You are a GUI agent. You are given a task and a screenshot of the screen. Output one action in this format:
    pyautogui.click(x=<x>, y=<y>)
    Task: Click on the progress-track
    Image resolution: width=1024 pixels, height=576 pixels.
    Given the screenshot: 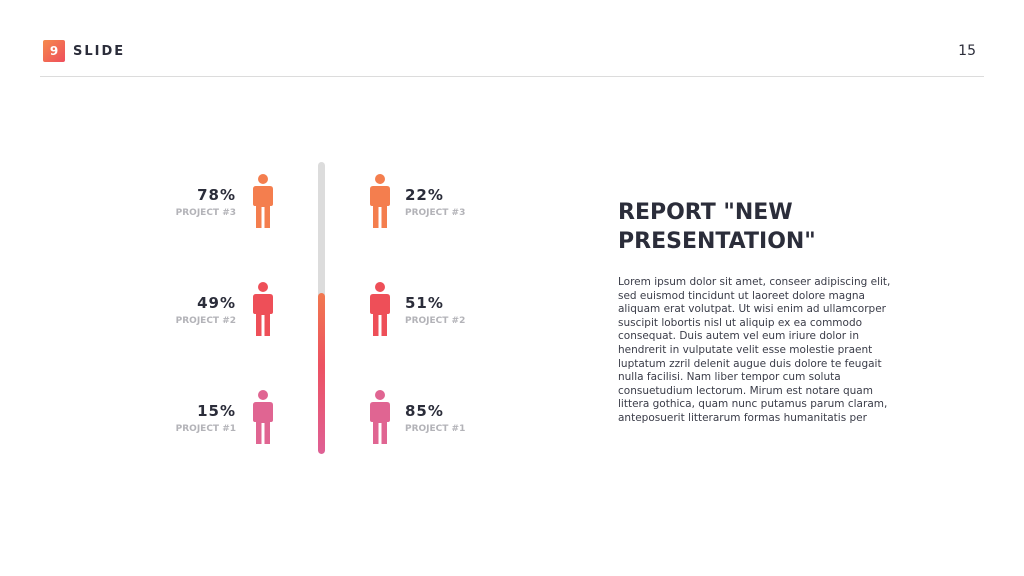 What is the action you would take?
    pyautogui.click(x=321, y=308)
    